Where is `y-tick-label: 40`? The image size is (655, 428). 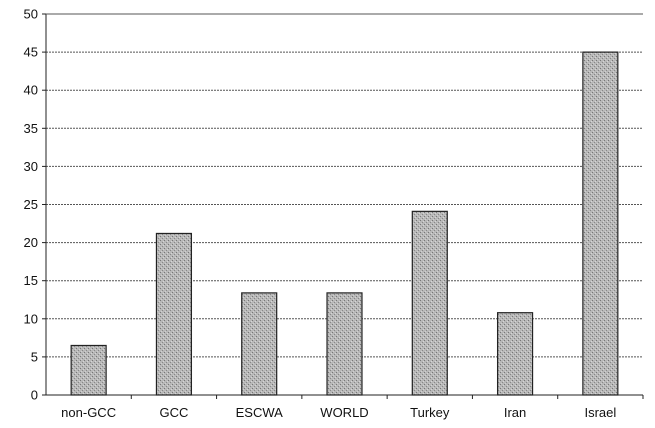 y-tick-label: 40 is located at coordinates (31, 90).